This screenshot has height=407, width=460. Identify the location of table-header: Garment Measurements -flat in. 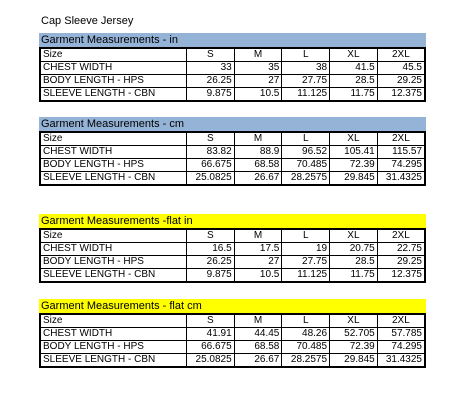
(232, 221).